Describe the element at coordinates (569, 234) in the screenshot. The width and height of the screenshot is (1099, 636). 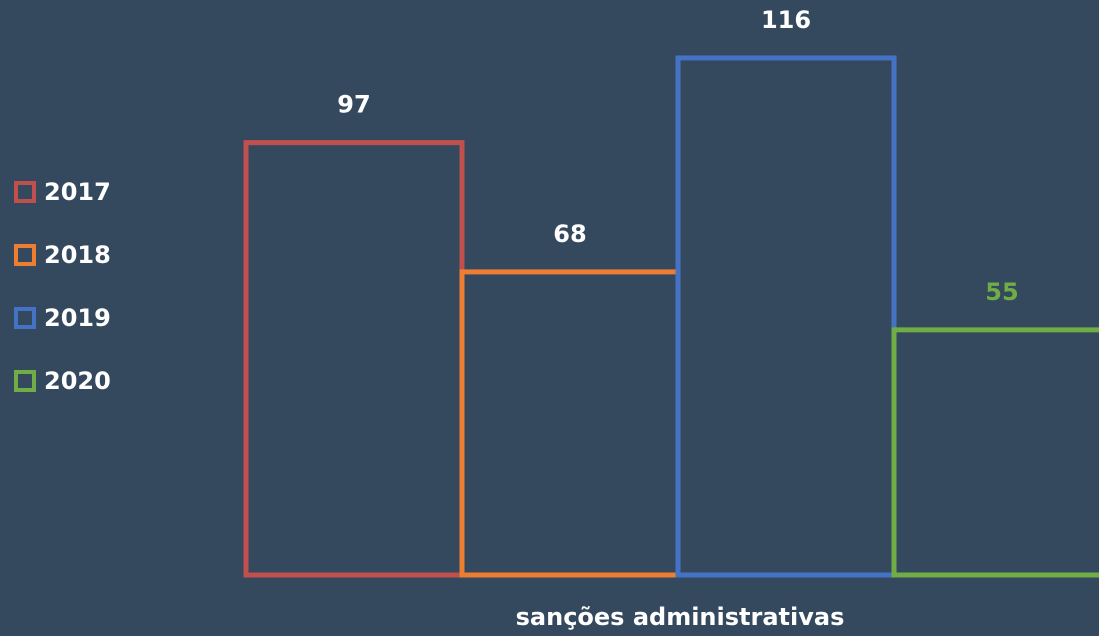
I see `value-label: 68` at that location.